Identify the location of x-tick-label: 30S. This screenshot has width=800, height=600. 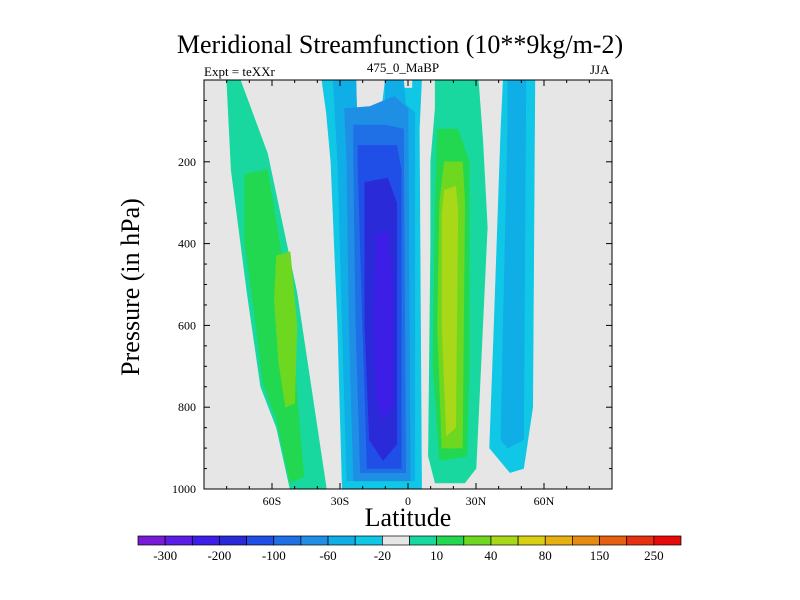
(340, 501).